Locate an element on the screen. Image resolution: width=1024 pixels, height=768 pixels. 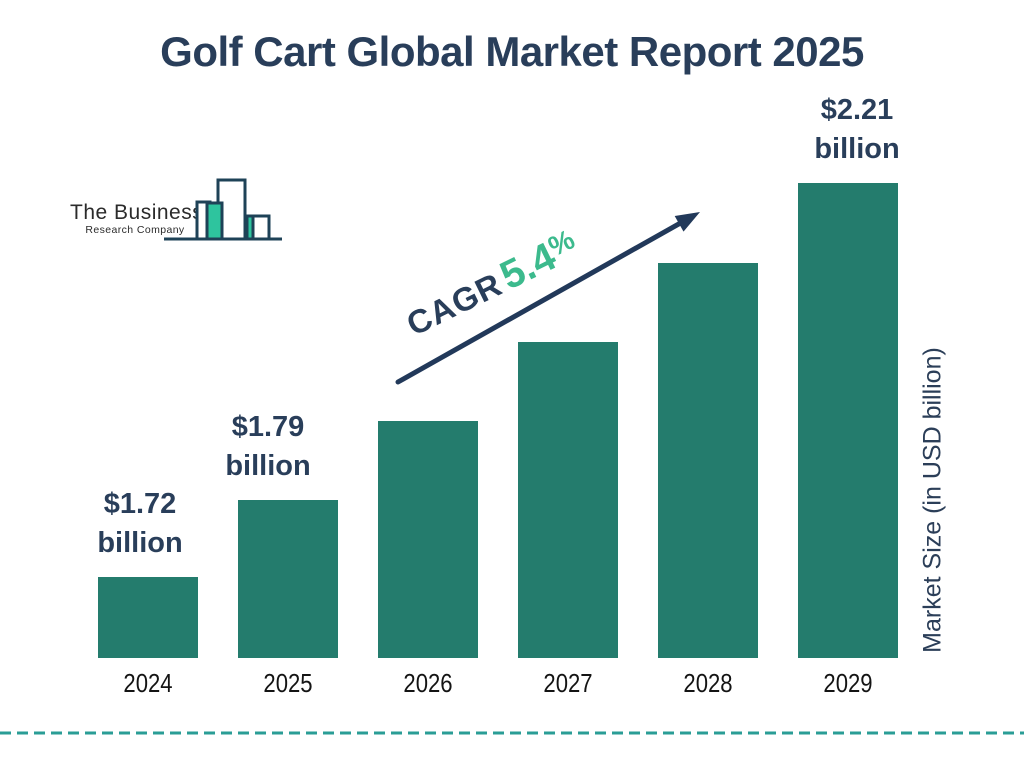
value-label-2029: $2.21 billion is located at coordinates (857, 129).